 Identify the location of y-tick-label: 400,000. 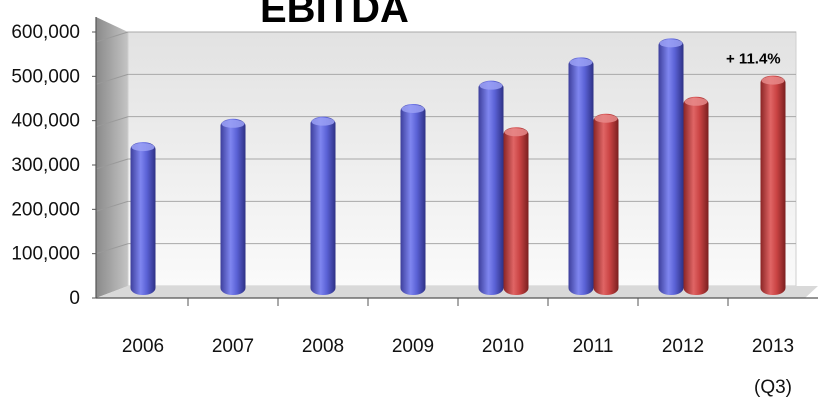
(45, 121).